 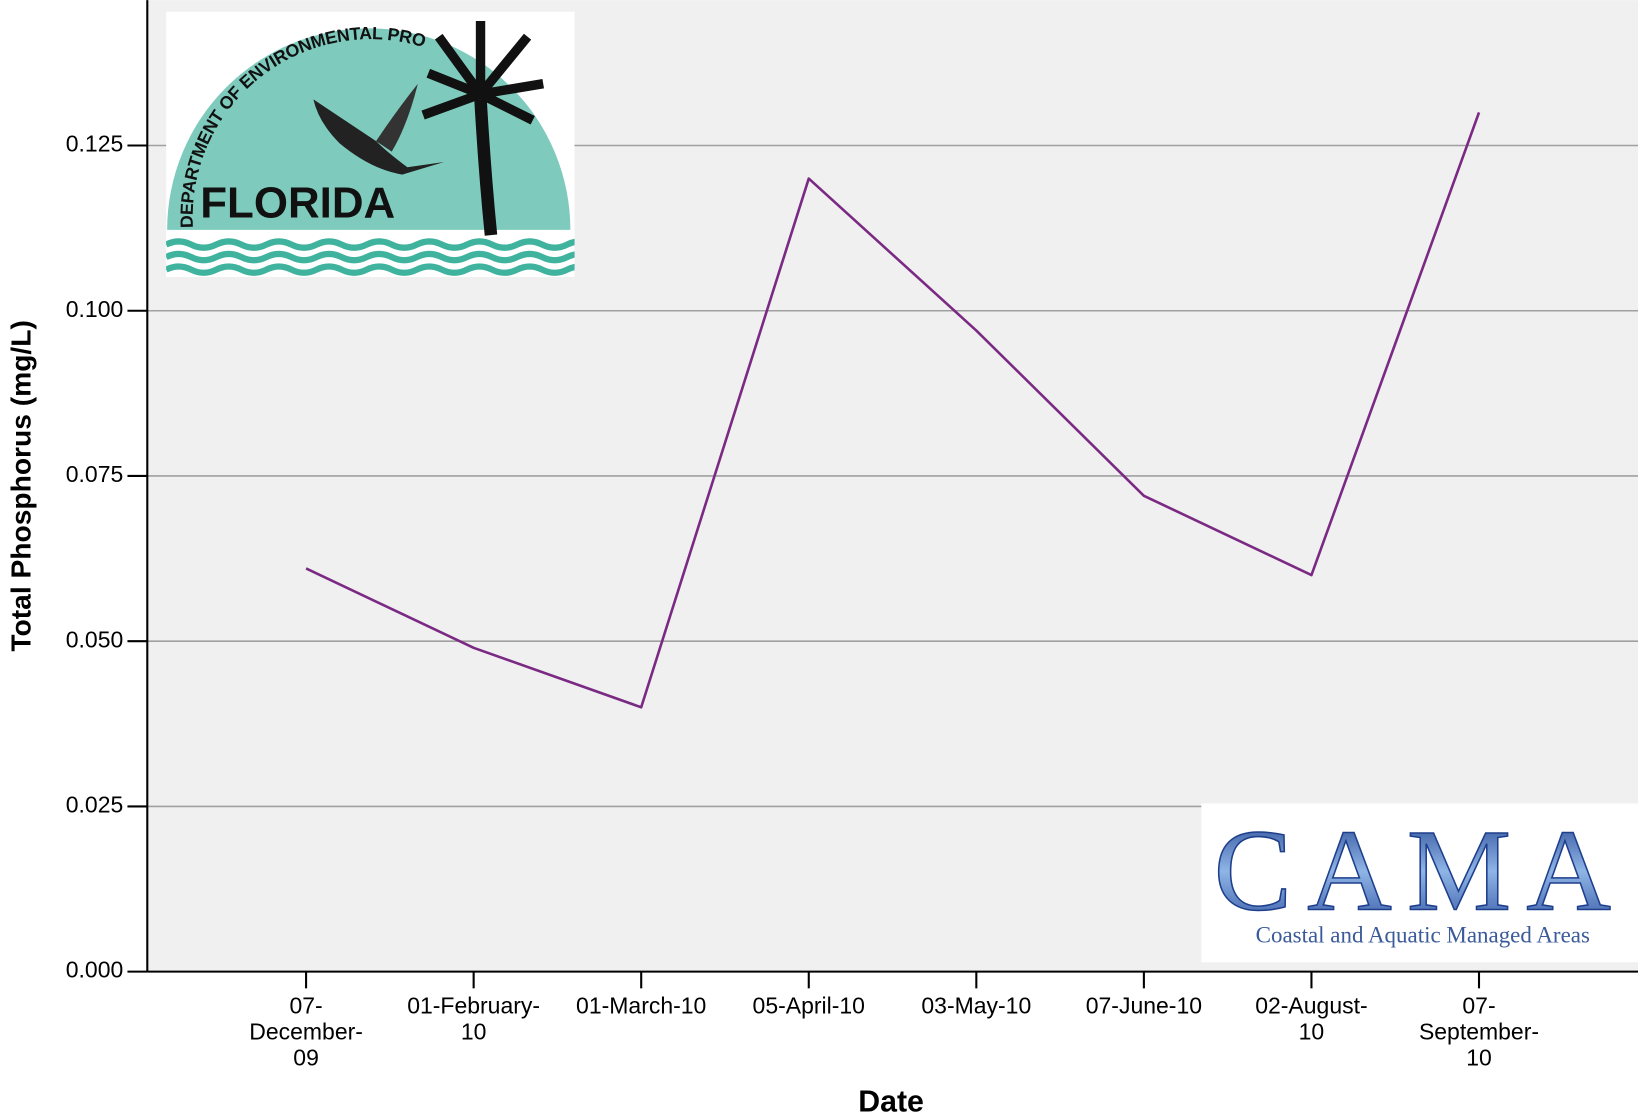 What do you see at coordinates (486, 167) in the screenshot?
I see `logo-palm-trunk` at bounding box center [486, 167].